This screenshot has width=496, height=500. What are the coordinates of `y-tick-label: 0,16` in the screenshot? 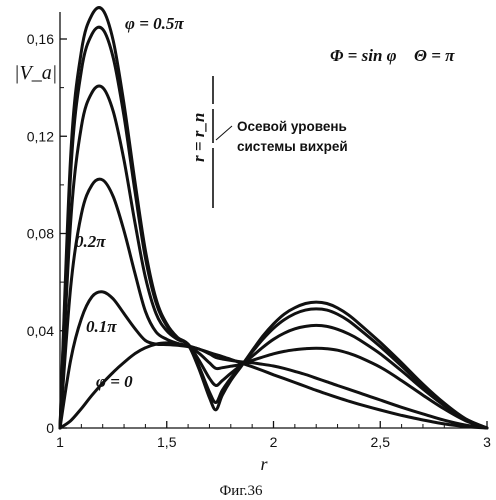 It's located at (40, 39).